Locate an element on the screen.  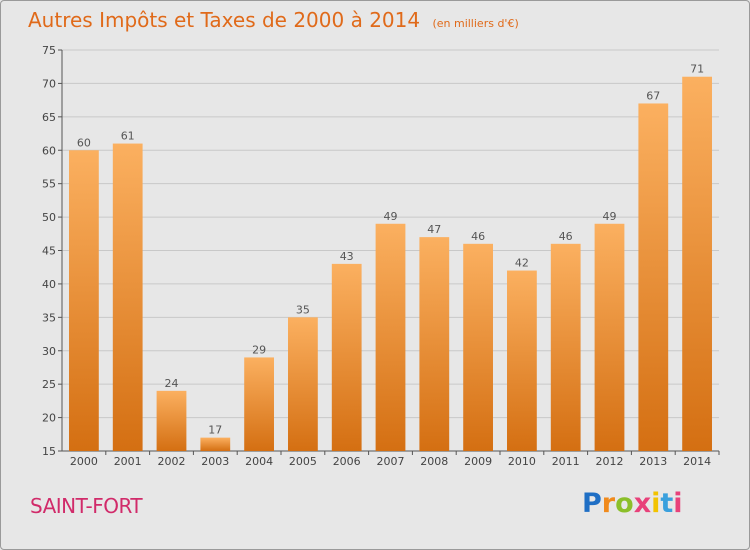
y-tick-label: 20 is located at coordinates (49, 418).